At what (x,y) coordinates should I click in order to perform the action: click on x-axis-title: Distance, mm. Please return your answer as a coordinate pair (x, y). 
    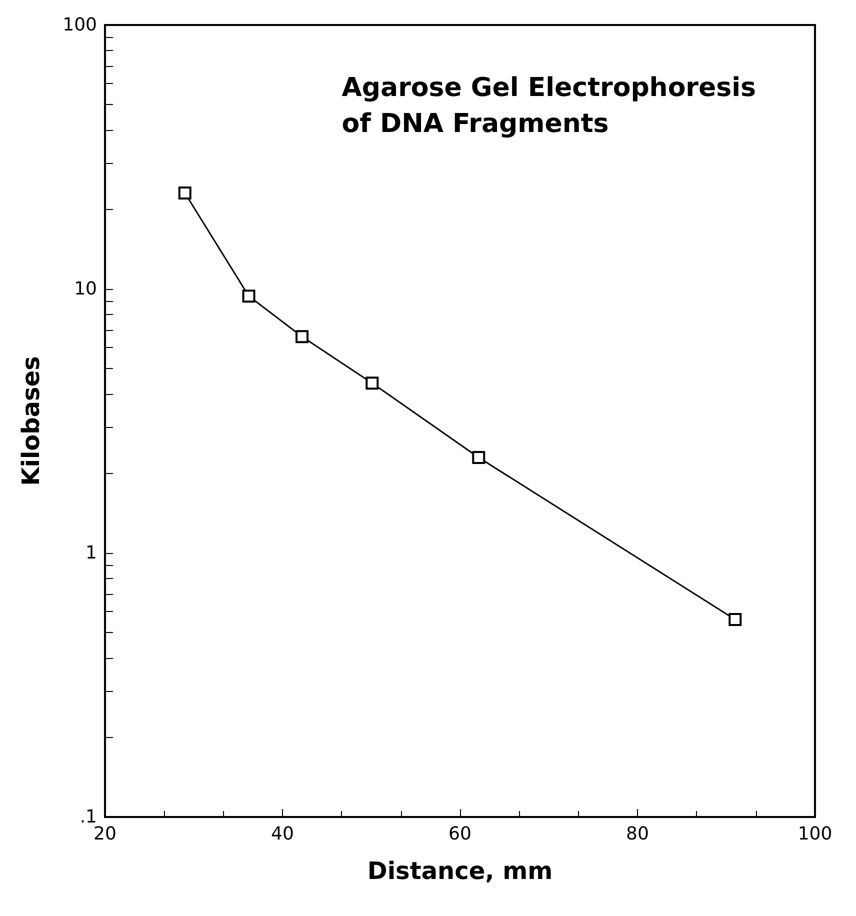
    Looking at the image, I should click on (460, 871).